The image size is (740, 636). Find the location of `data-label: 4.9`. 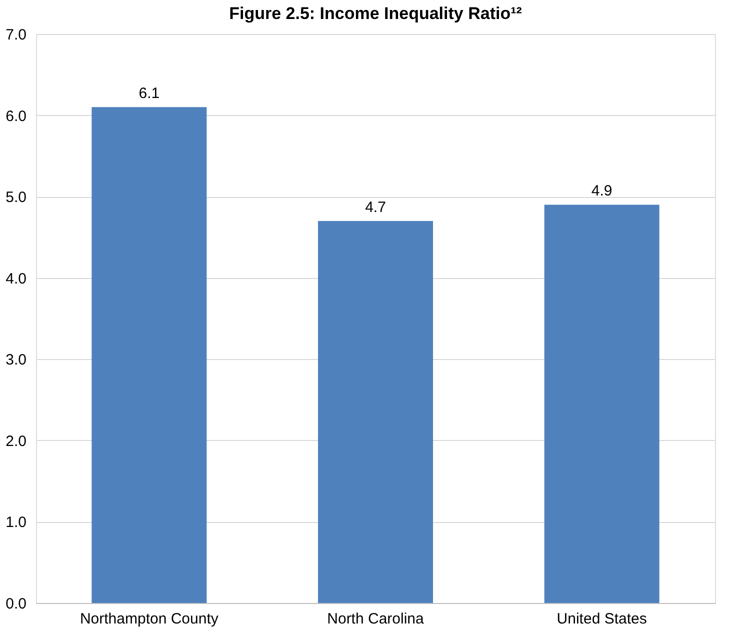

data-label: 4.9 is located at coordinates (601, 191).